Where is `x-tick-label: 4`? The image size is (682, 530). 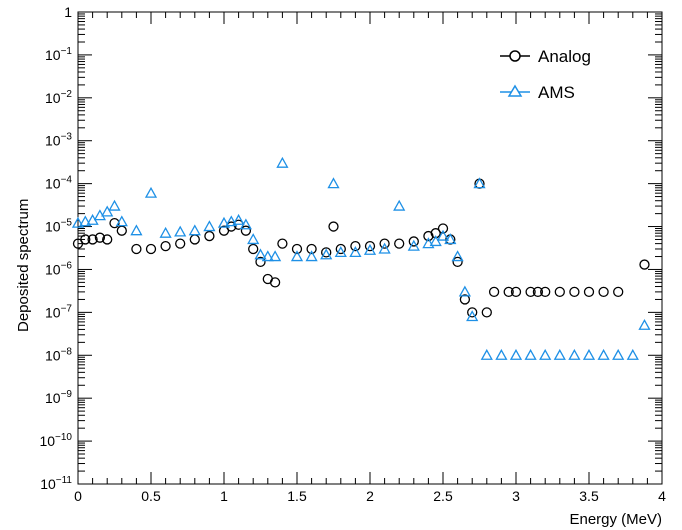 x-tick-label: 4 is located at coordinates (662, 496).